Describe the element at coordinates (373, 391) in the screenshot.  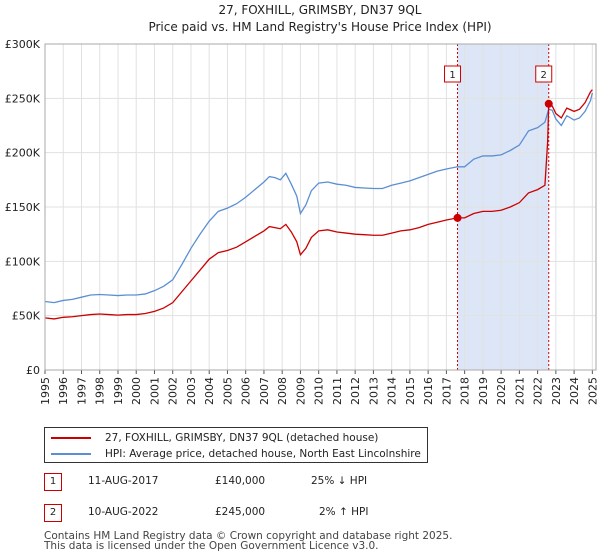
I see `x-tick-label: 2013` at that location.